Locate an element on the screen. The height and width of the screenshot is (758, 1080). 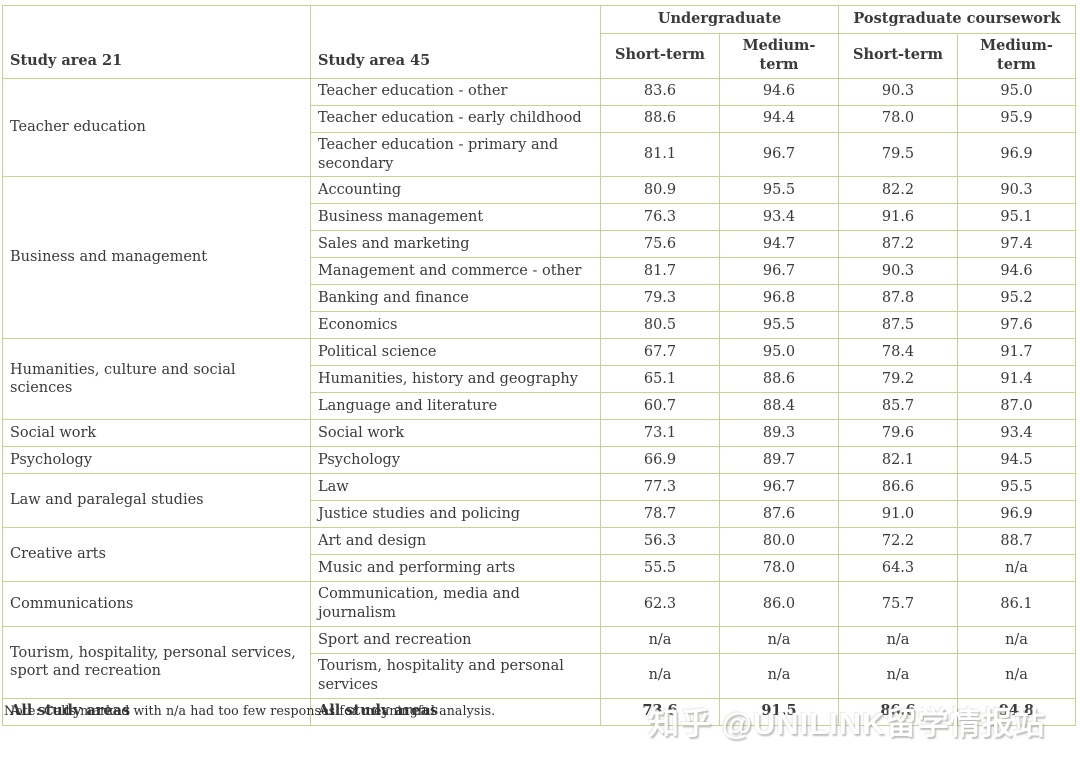
value-cell-0: 78.7 is located at coordinates (660, 514).